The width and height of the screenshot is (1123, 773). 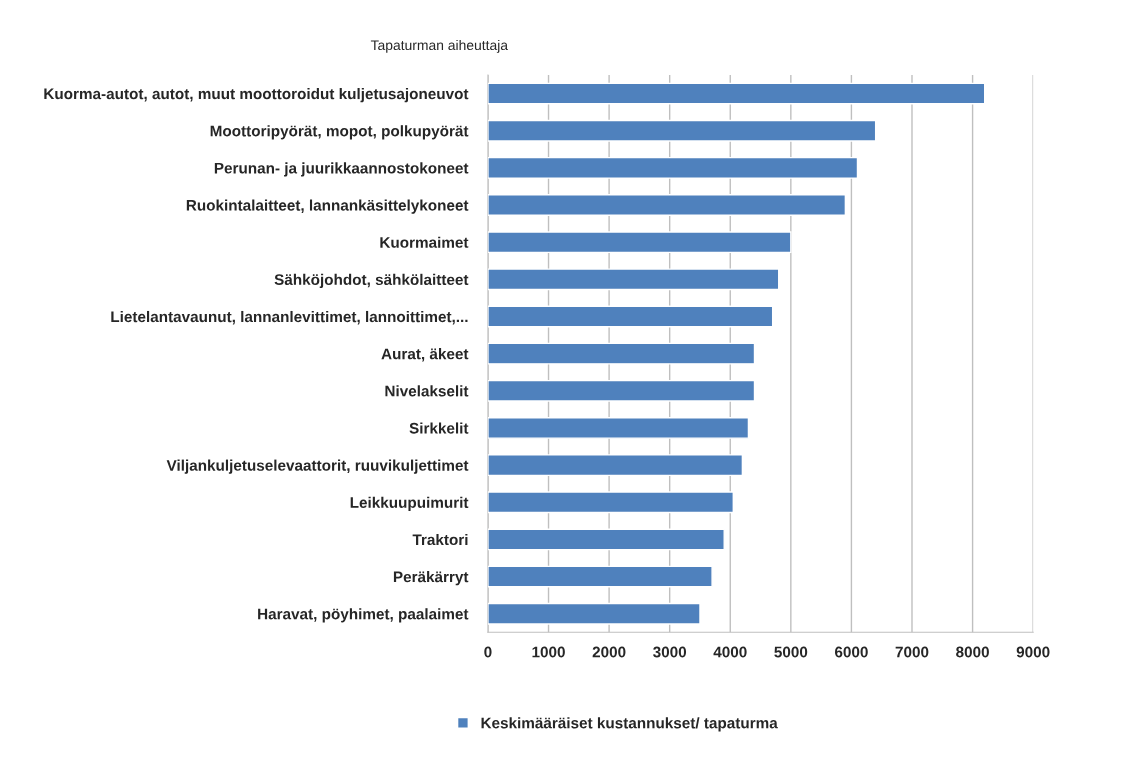 I want to click on x-tick-label: 2000, so click(x=609, y=652).